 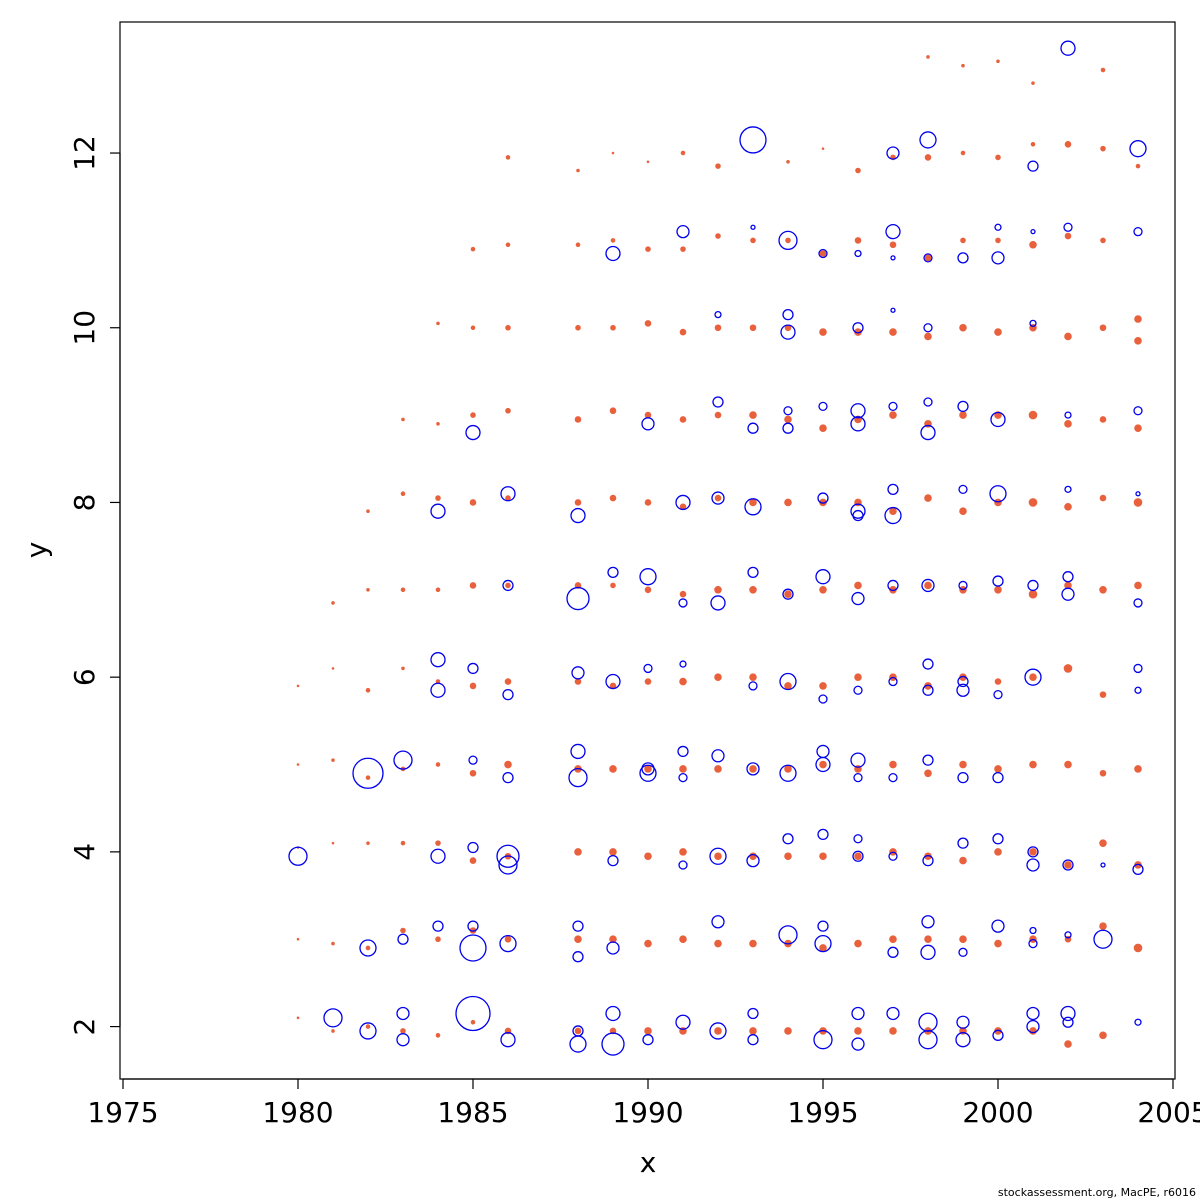 I want to click on x-axis-title: x, so click(x=648, y=1162).